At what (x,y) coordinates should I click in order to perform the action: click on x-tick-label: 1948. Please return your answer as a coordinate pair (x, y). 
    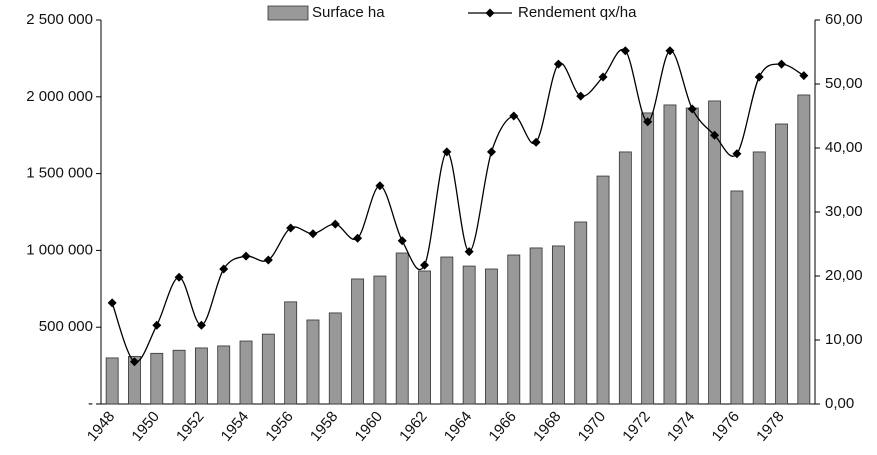
    Looking at the image, I should click on (101, 426).